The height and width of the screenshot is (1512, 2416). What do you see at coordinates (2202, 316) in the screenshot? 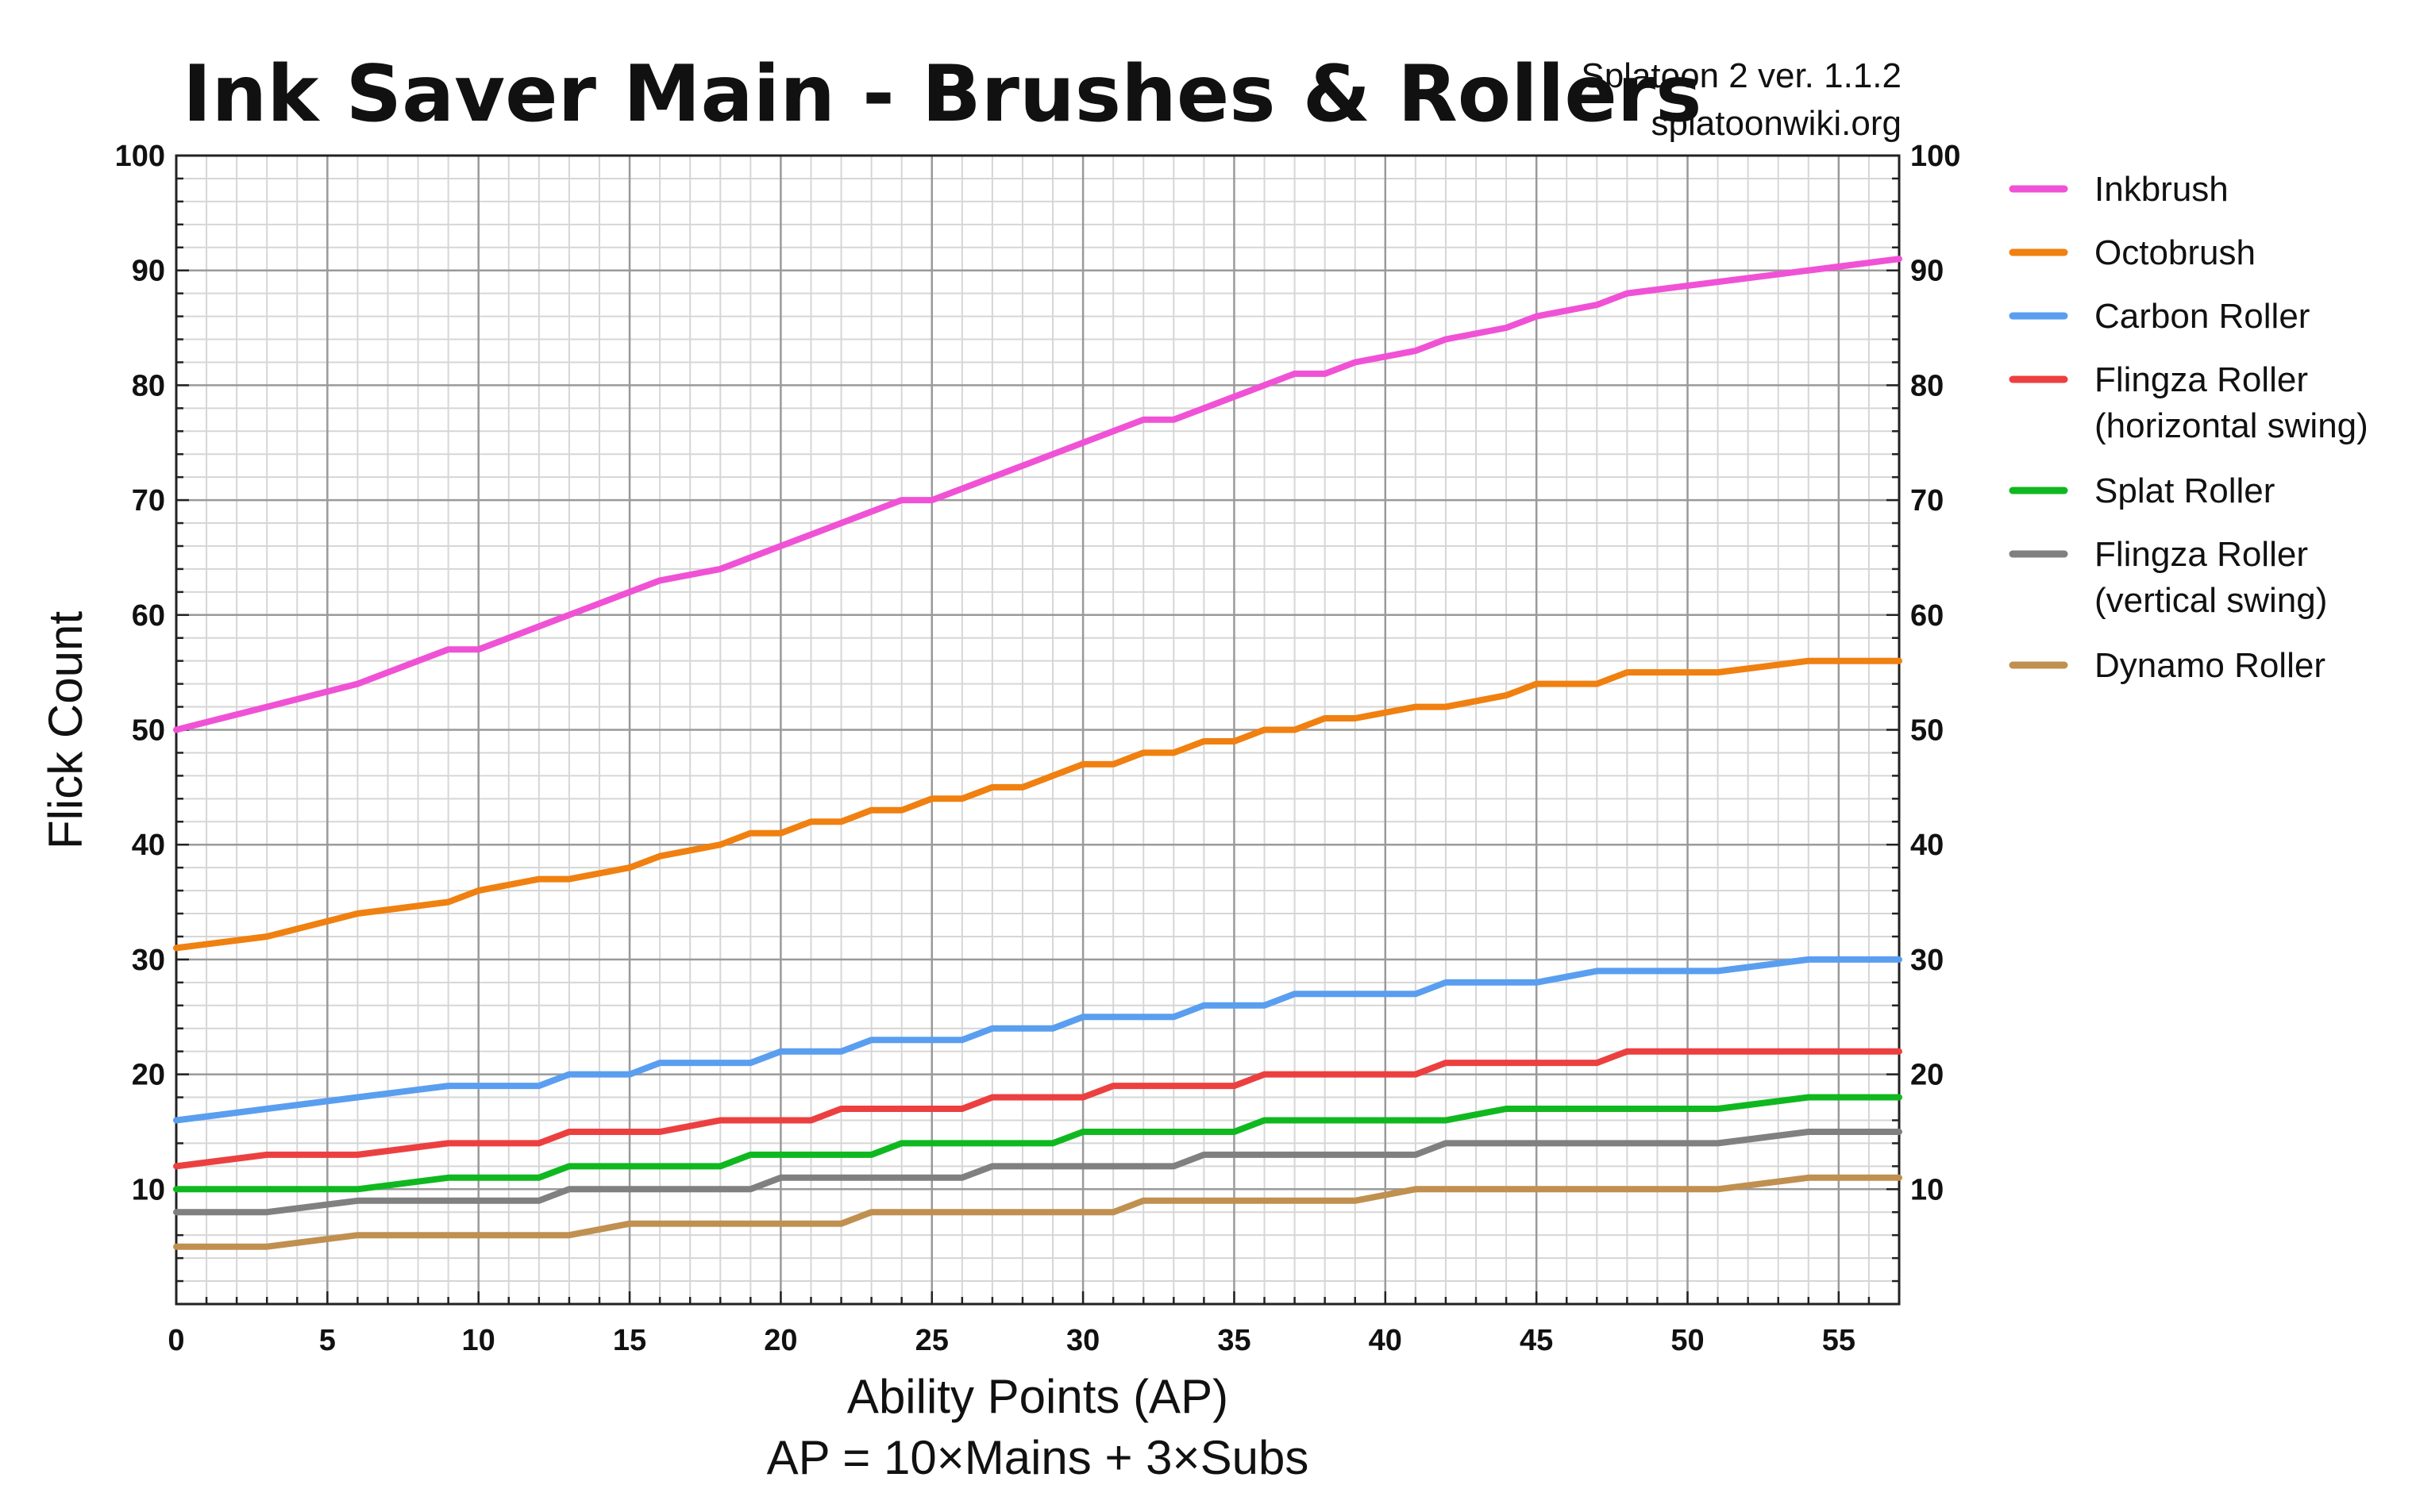
I see `legend-label: Carbon Roller` at bounding box center [2202, 316].